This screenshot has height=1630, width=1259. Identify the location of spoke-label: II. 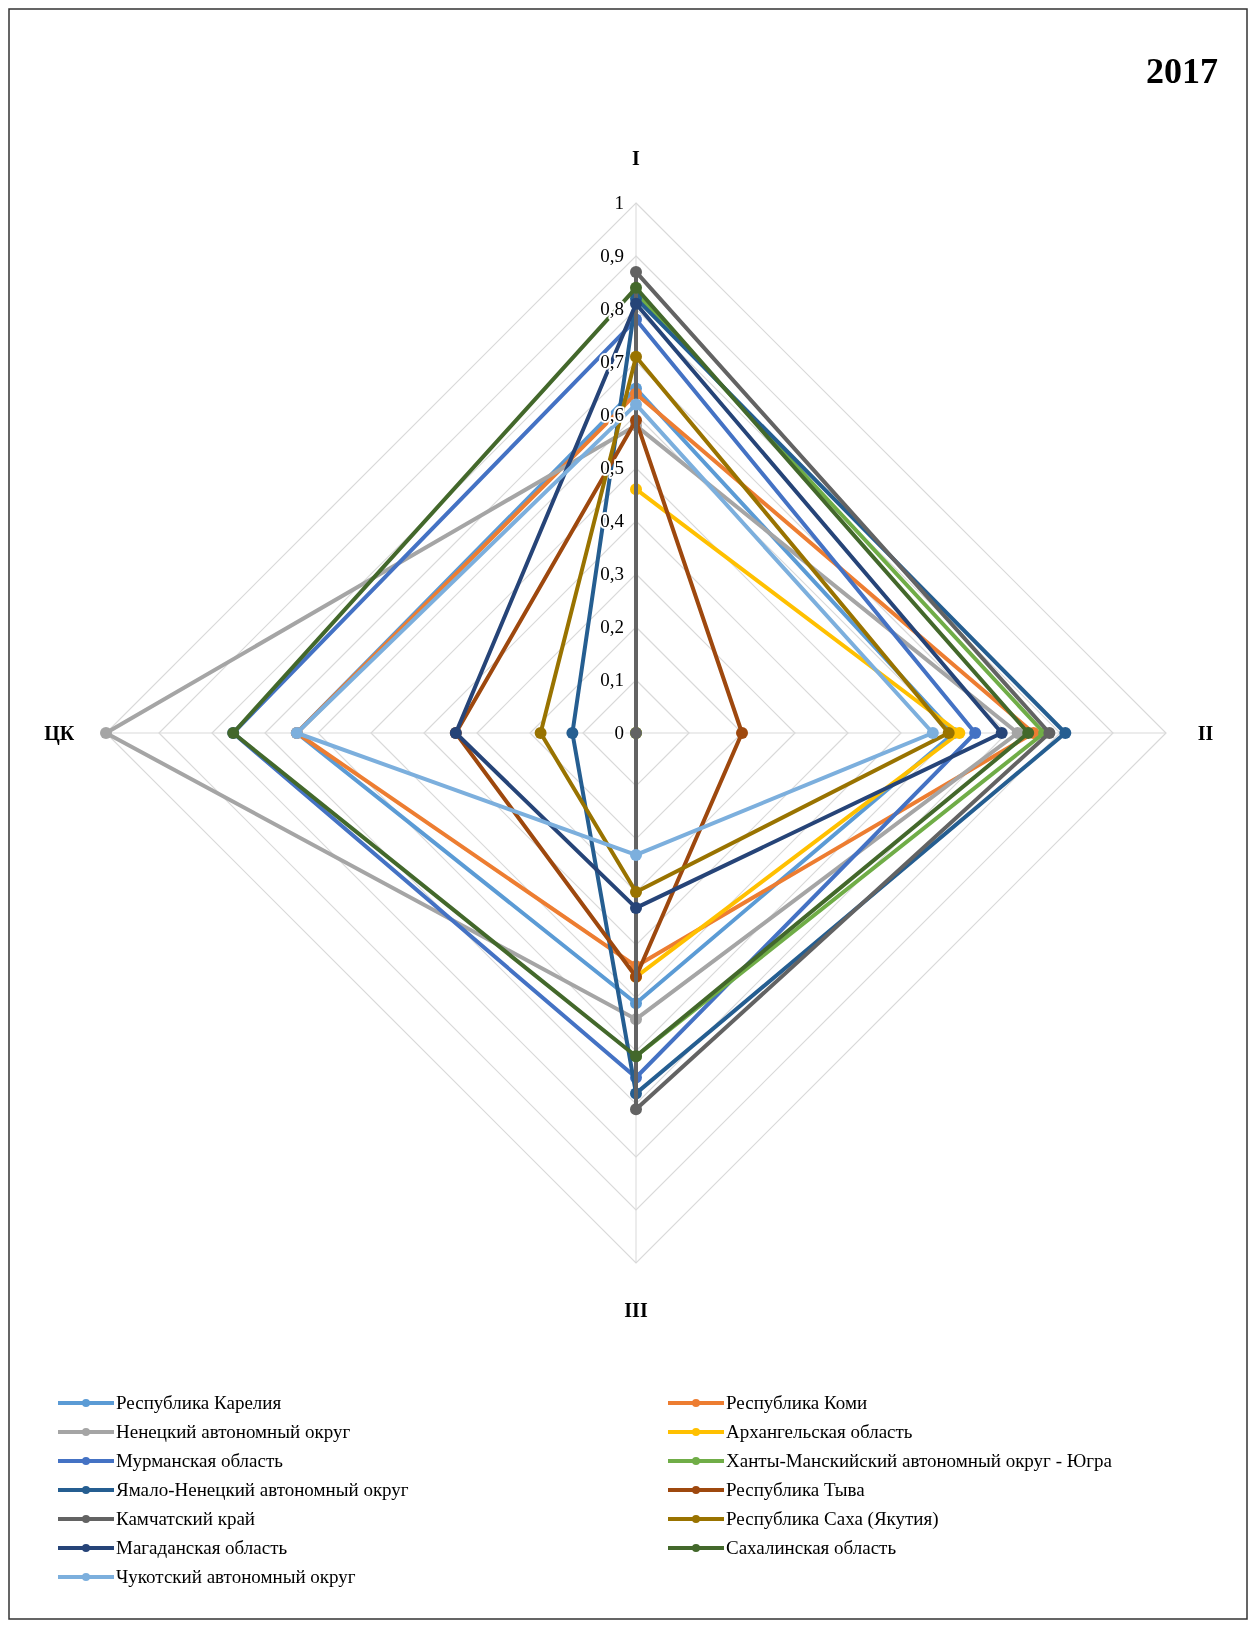
(1205, 733).